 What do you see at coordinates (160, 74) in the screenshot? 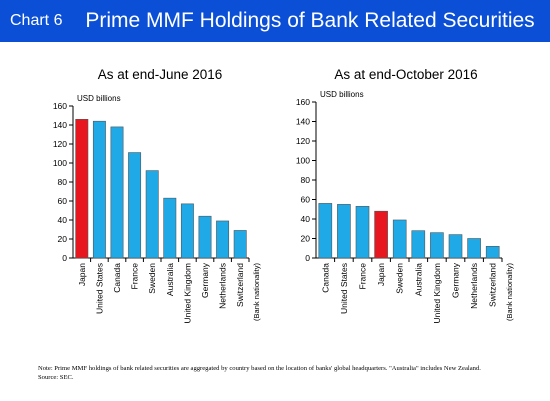
I see `chart-title: As at end-June 2016` at bounding box center [160, 74].